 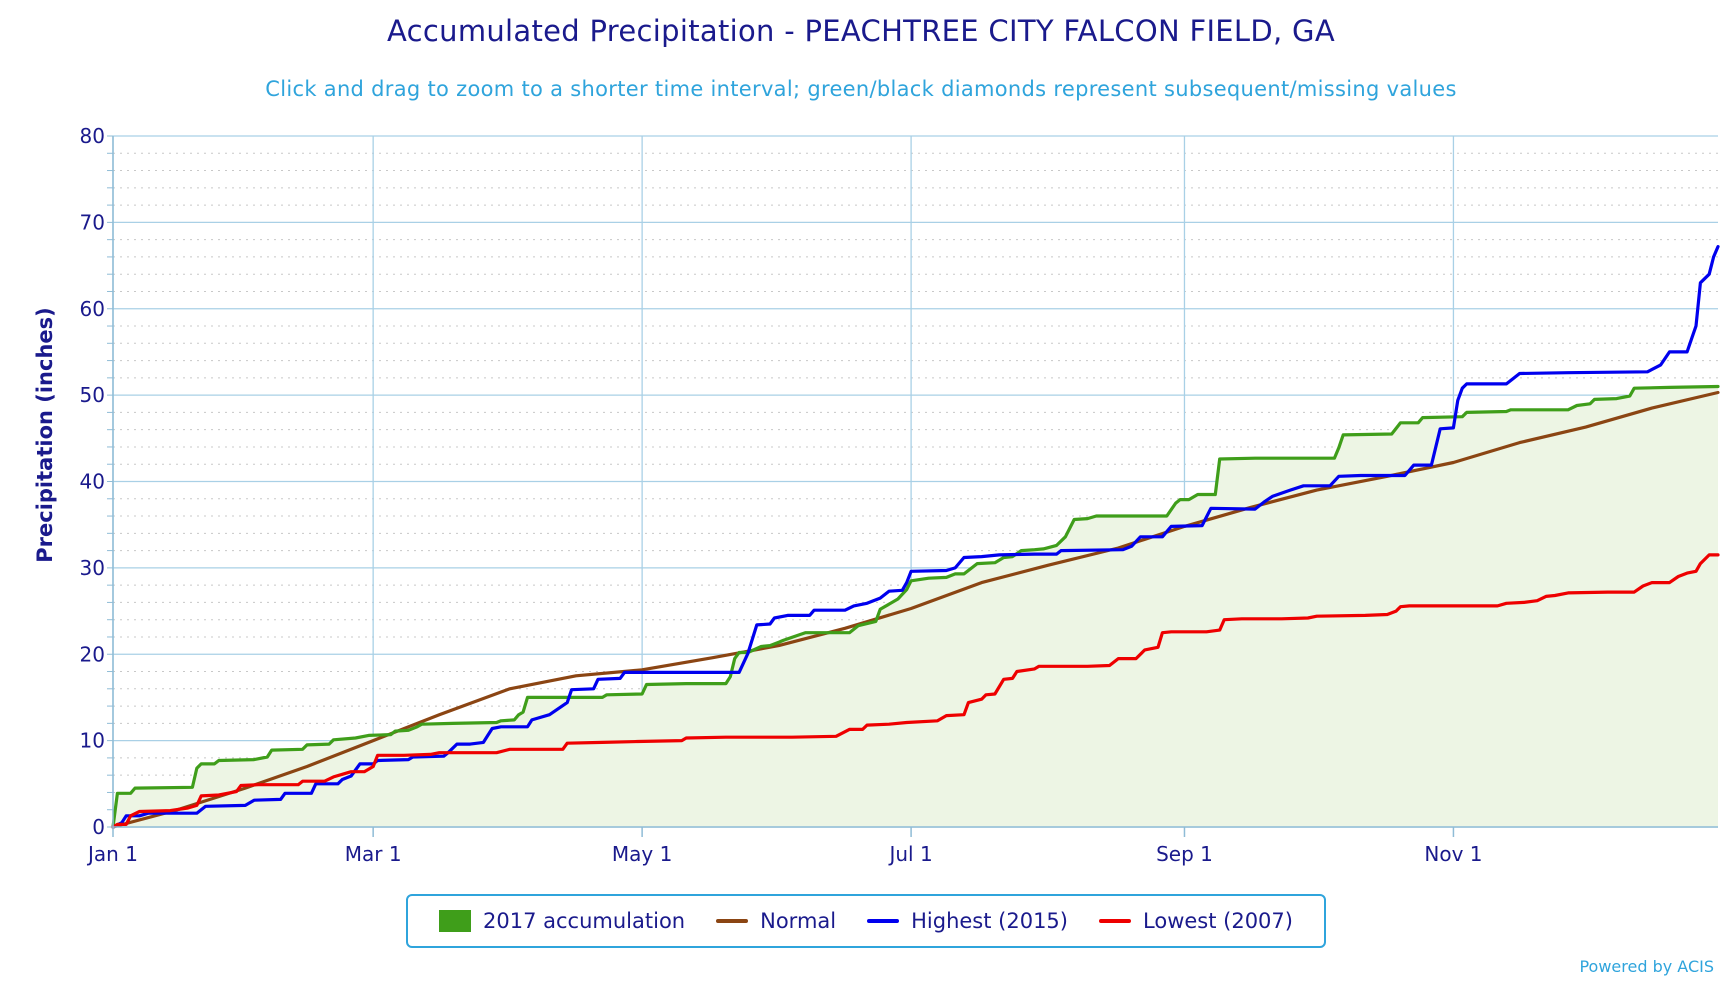 What do you see at coordinates (584, 921) in the screenshot?
I see `legend-label: 2017 accumulation` at bounding box center [584, 921].